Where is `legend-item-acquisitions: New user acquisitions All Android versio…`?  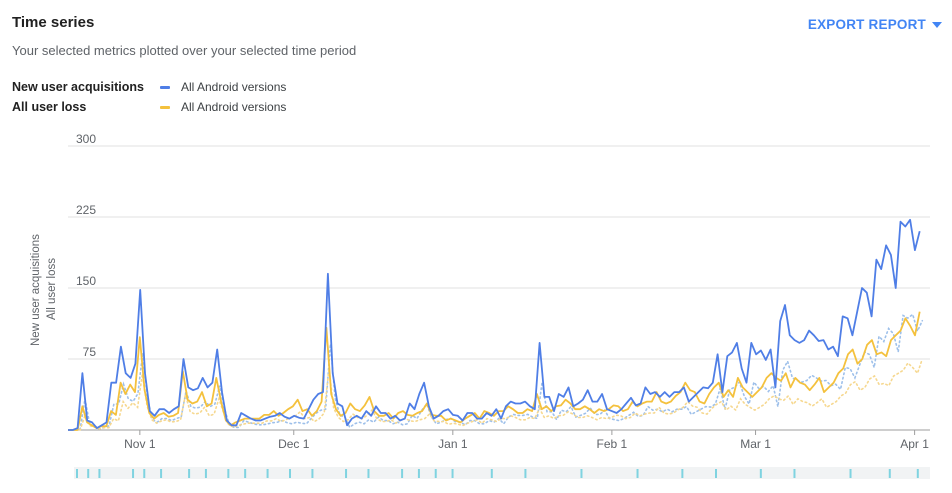 legend-item-acquisitions: New user acquisitions All Android versio… is located at coordinates (149, 87).